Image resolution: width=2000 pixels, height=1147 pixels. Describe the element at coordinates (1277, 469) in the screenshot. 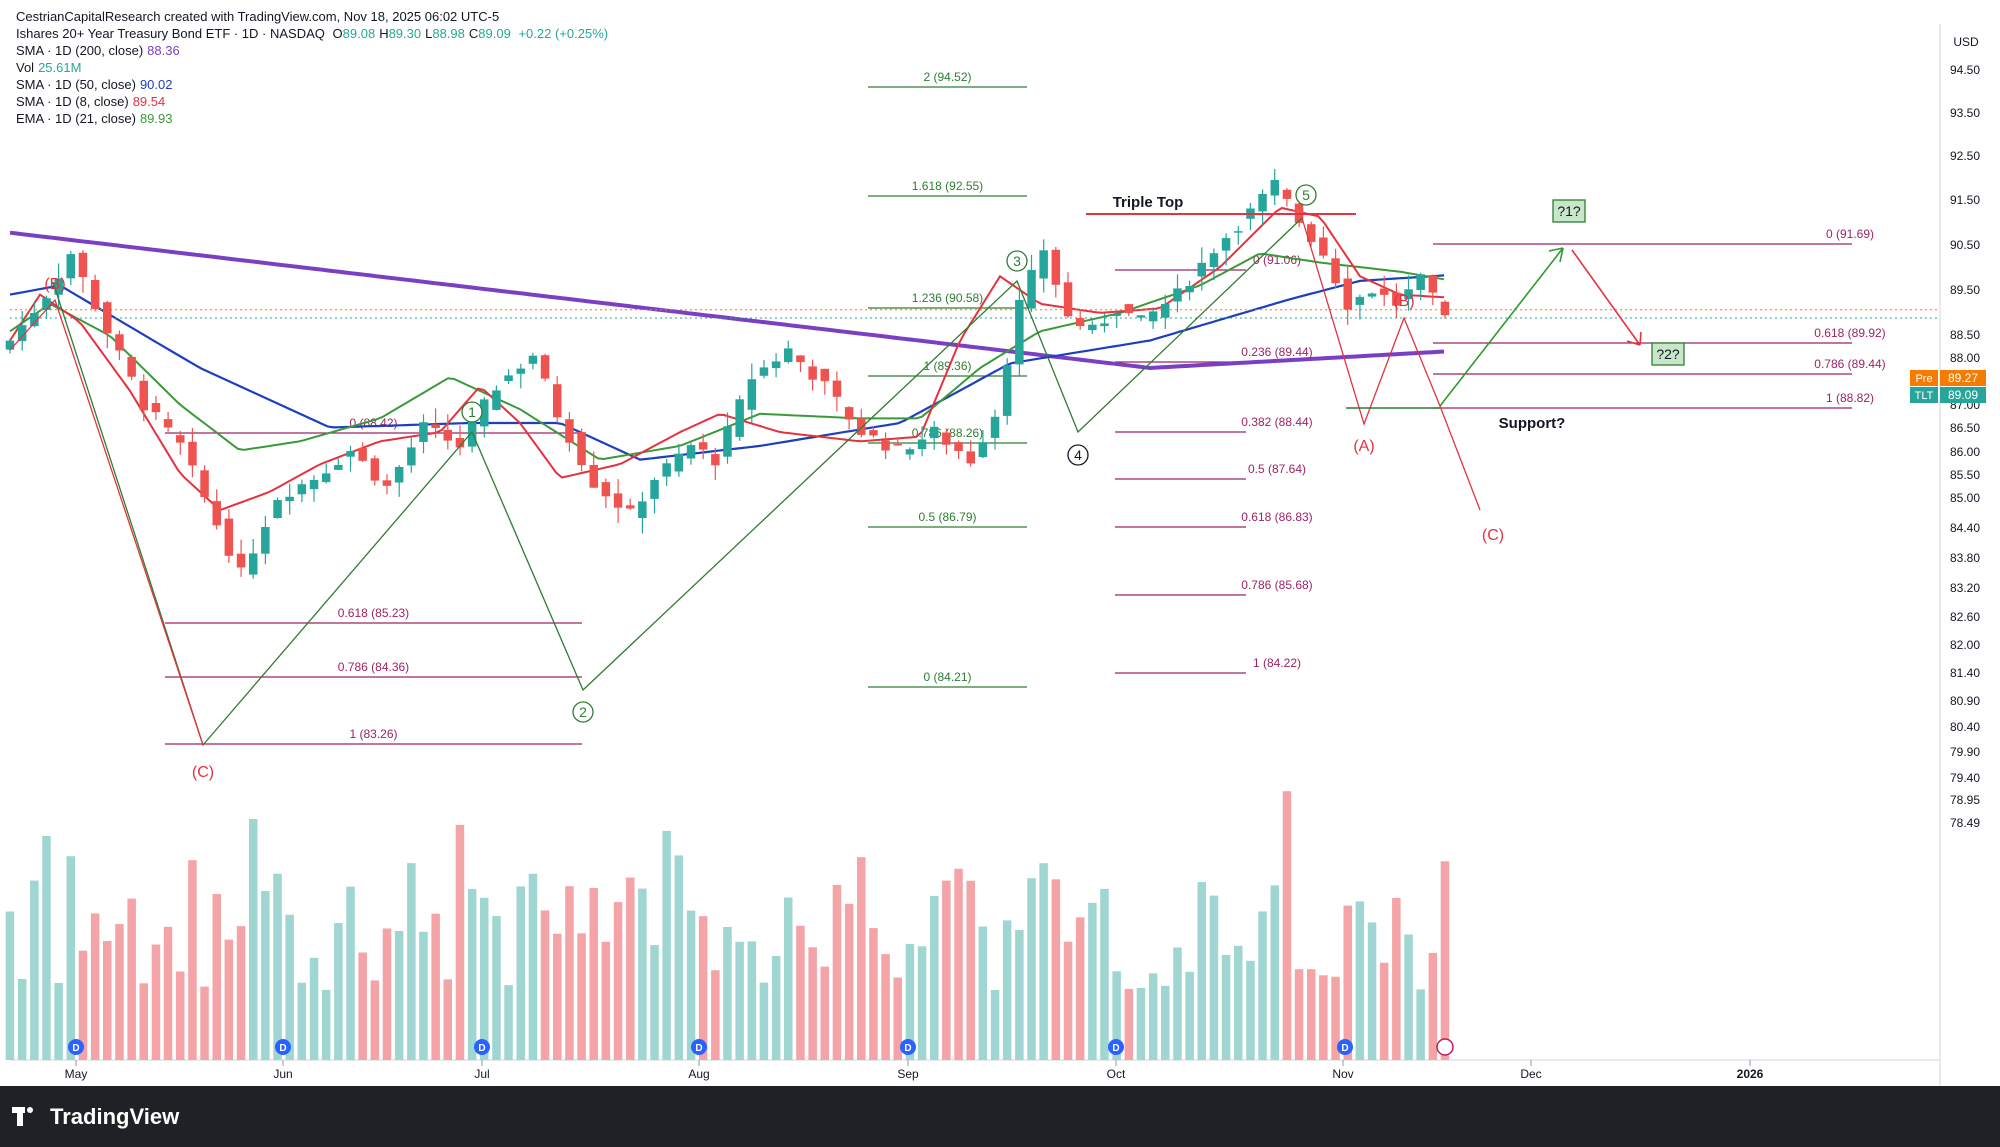

I see `fib-level-label: 0.5 (87.64)` at that location.